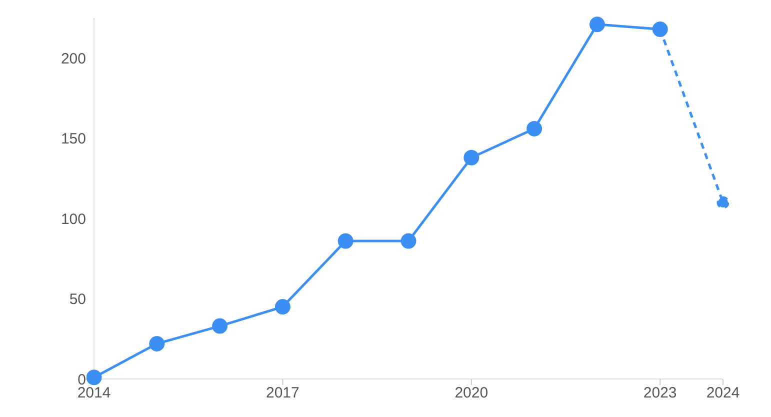 Image resolution: width=771 pixels, height=417 pixels. What do you see at coordinates (73, 219) in the screenshot?
I see `y-tick-label: 100` at bounding box center [73, 219].